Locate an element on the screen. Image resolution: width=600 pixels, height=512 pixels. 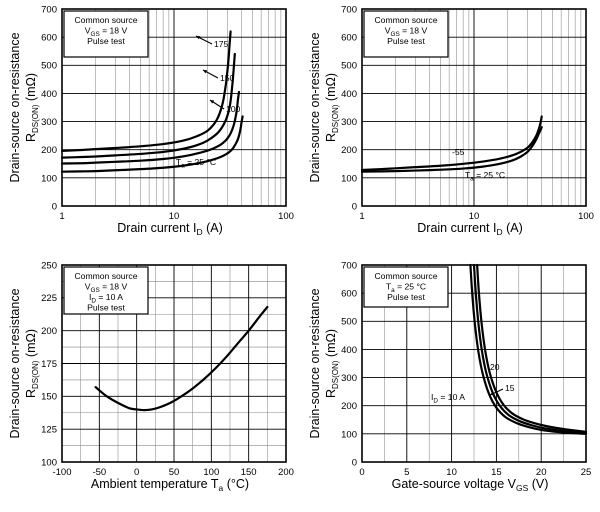
y-tick-label: 150 is located at coordinates (49, 397).